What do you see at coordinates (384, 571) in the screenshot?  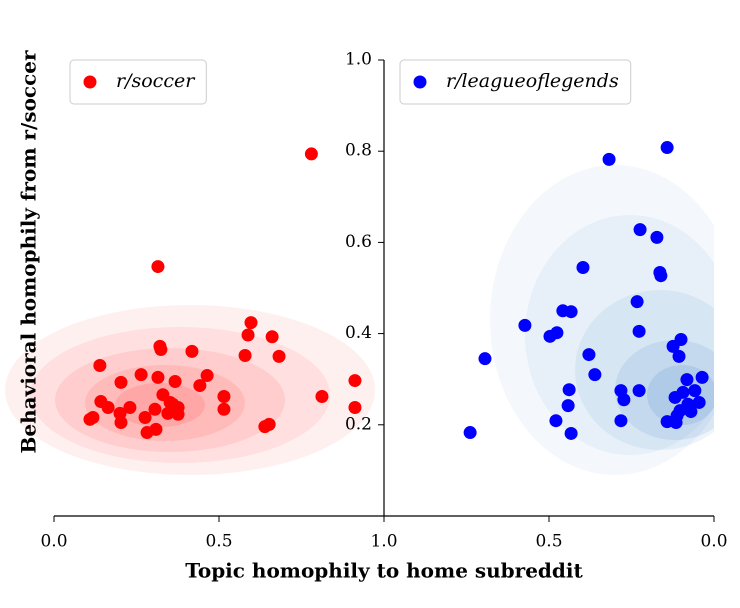 I see `x-axis-label: Topic homophily to home subreddit` at bounding box center [384, 571].